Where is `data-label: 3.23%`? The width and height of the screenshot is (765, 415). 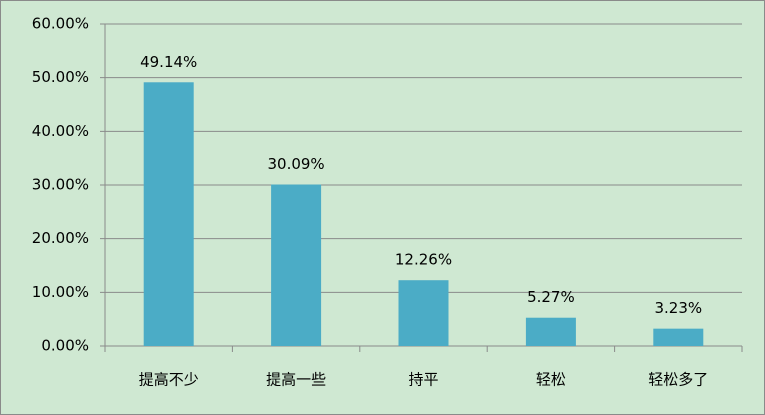
data-label: 3.23% is located at coordinates (678, 308).